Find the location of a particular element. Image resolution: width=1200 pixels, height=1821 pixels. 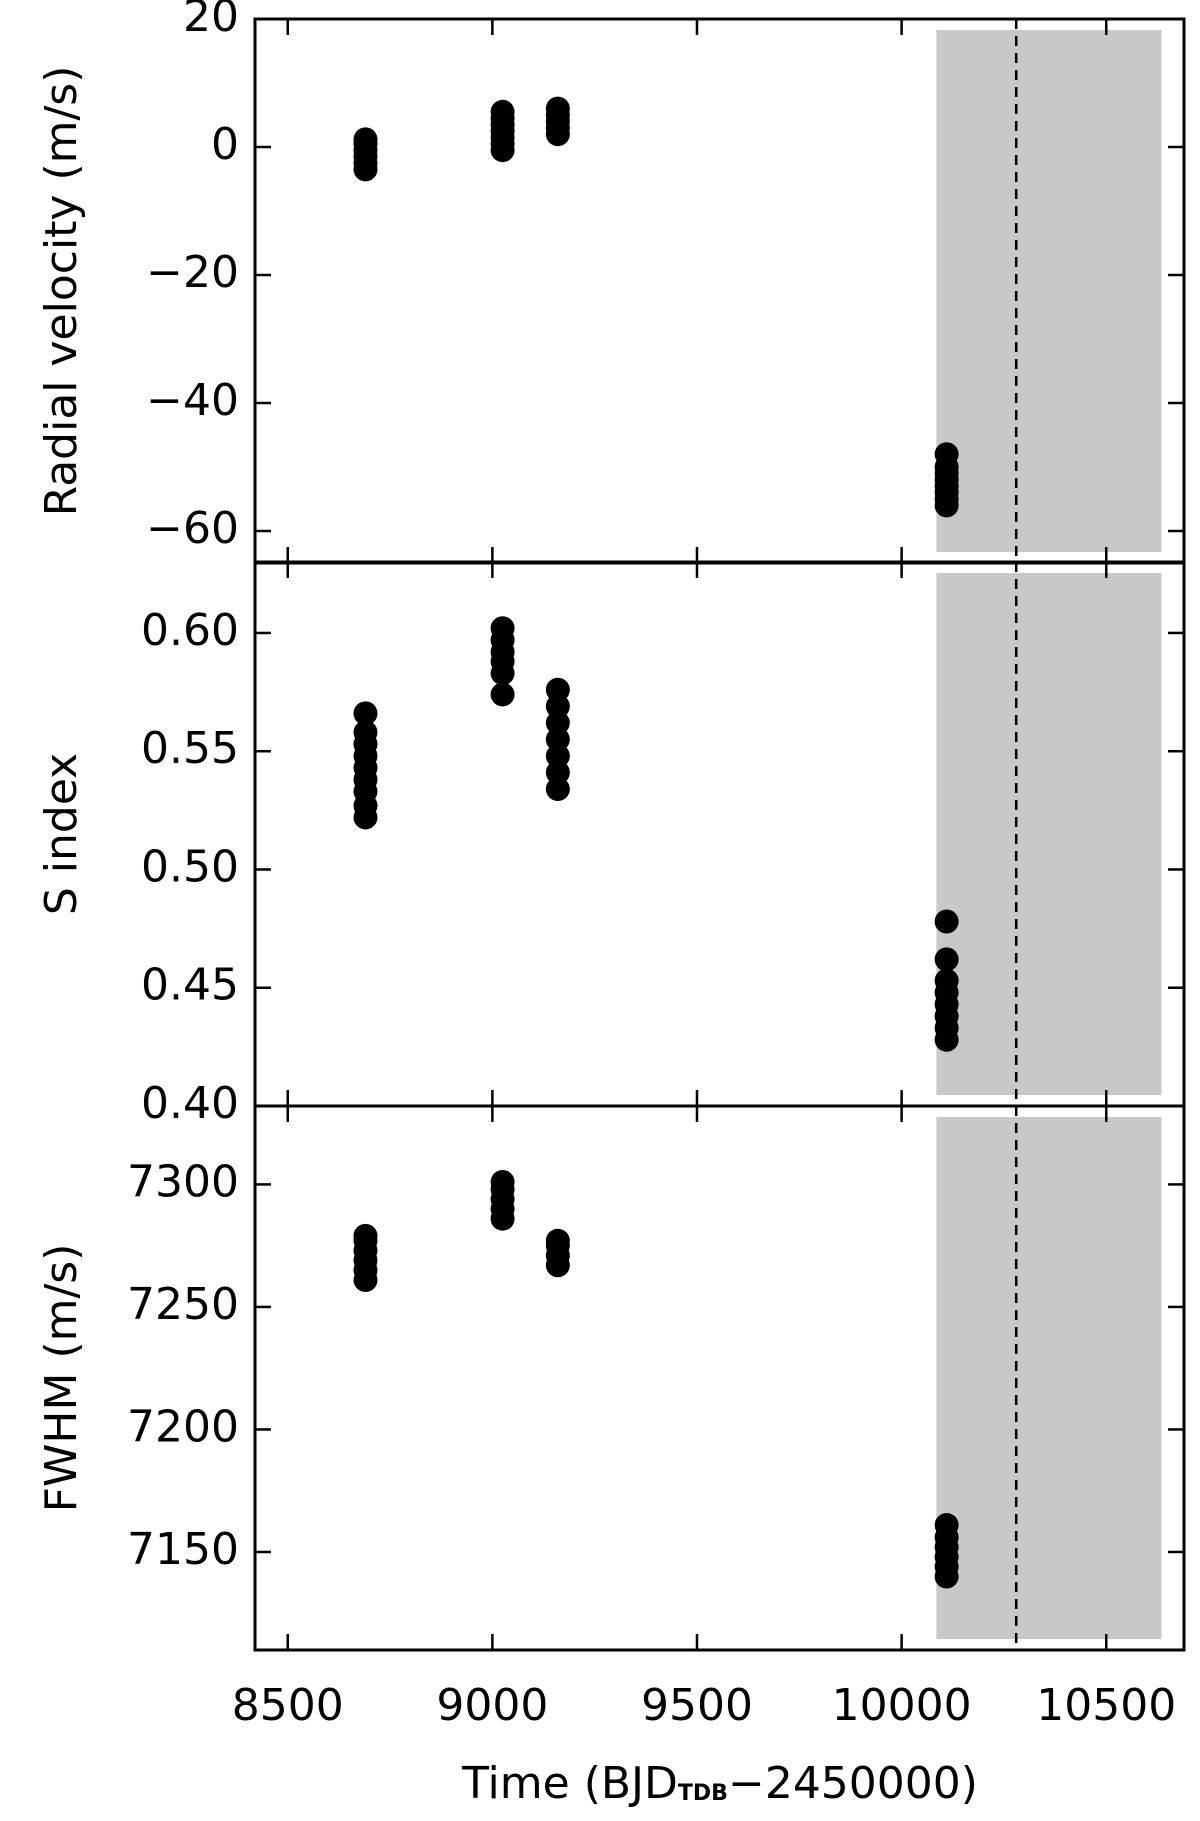

y-tick-label: 0.60 is located at coordinates (190, 630).